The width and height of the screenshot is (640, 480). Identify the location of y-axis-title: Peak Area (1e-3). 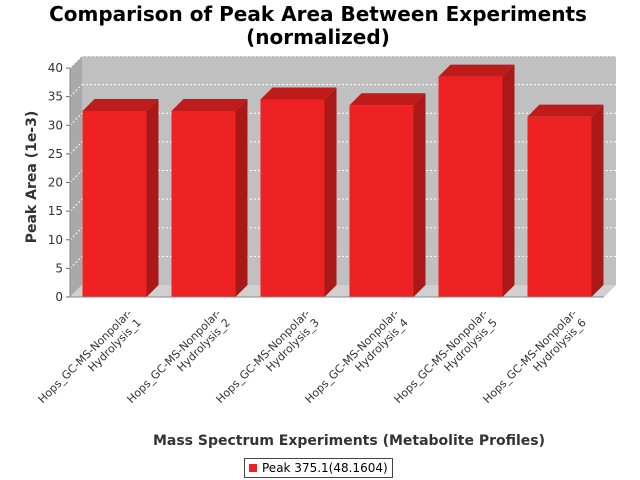
(32, 177).